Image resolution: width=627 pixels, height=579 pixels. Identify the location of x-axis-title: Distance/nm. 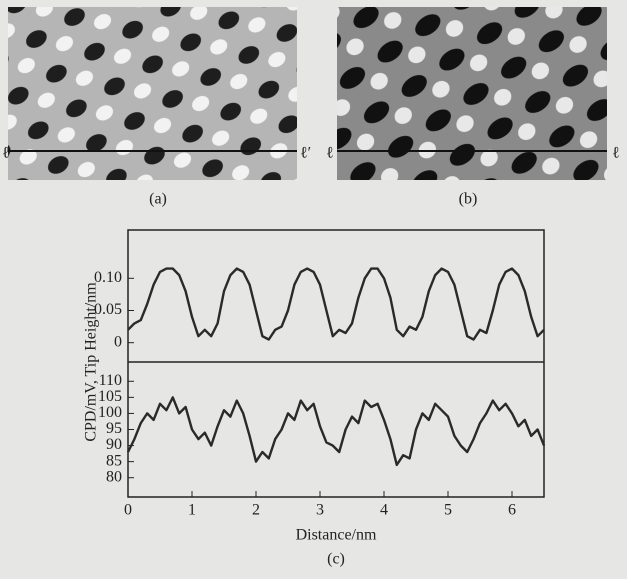
(336, 535).